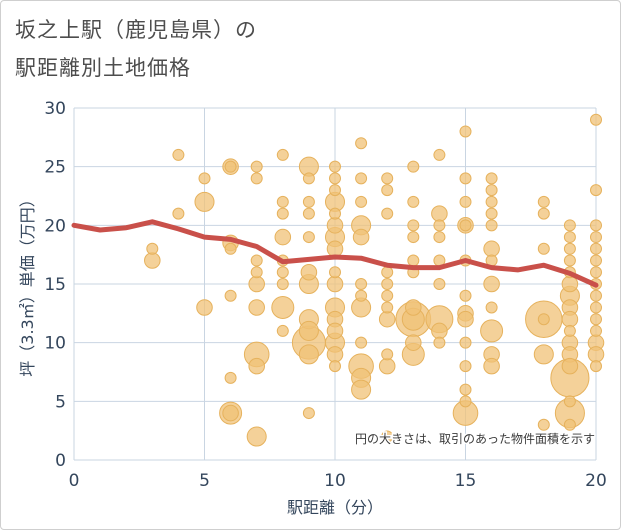 Image resolution: width=621 pixels, height=530 pixels. I want to click on y-tick-label: 10, so click(55, 344).